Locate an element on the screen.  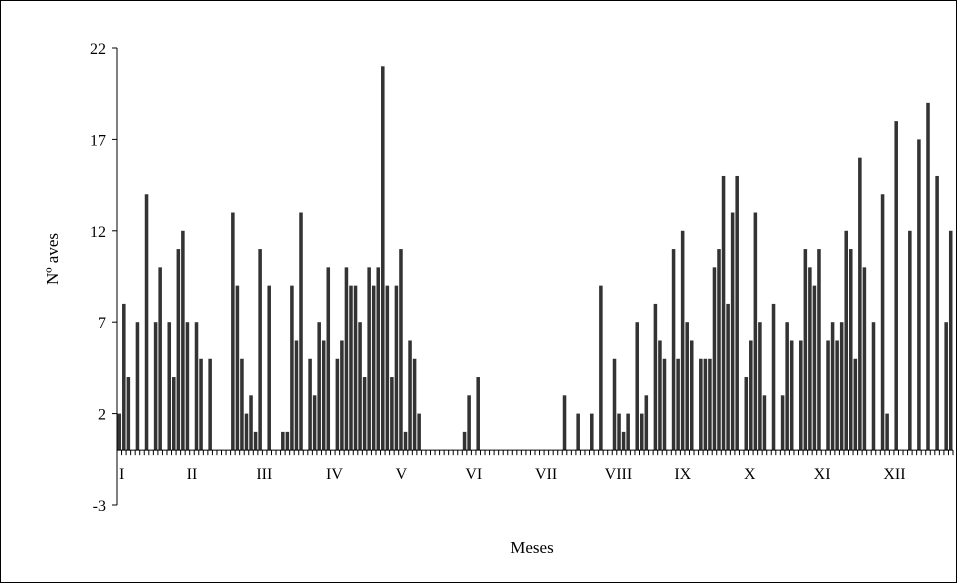
y-tick-label: 2 is located at coordinates (102, 415).